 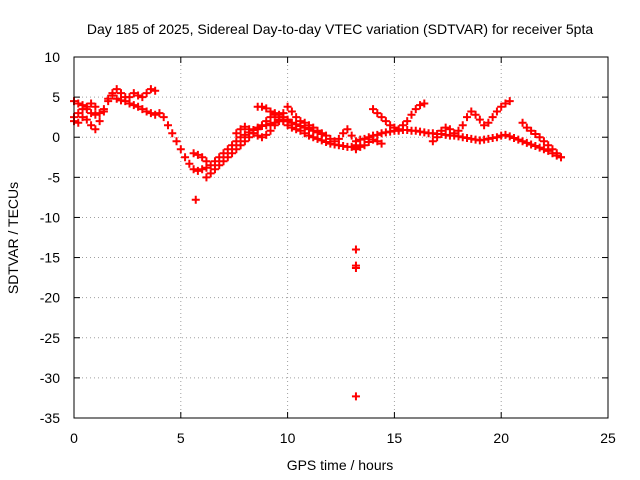 I want to click on x-tick-label: 20, so click(x=501, y=438).